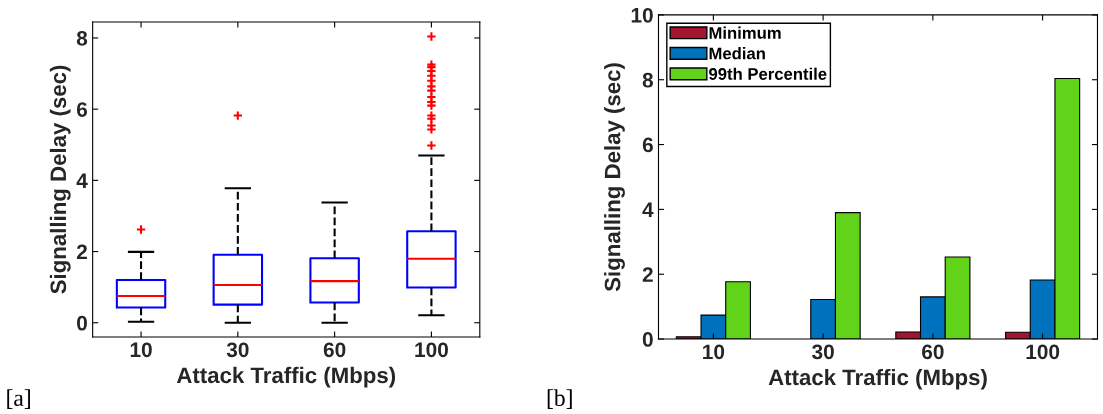 This screenshot has width=1103, height=414. I want to click on text: [b], so click(559, 399).